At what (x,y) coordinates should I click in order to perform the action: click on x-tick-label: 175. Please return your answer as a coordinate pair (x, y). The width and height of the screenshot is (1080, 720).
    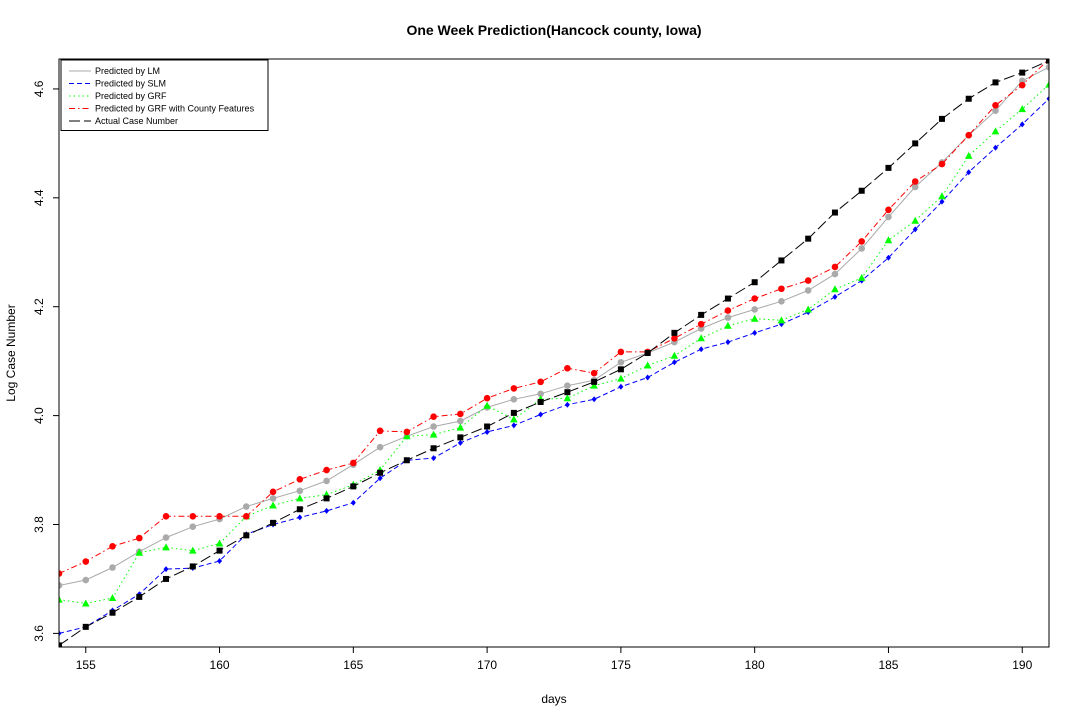
    Looking at the image, I should click on (621, 665).